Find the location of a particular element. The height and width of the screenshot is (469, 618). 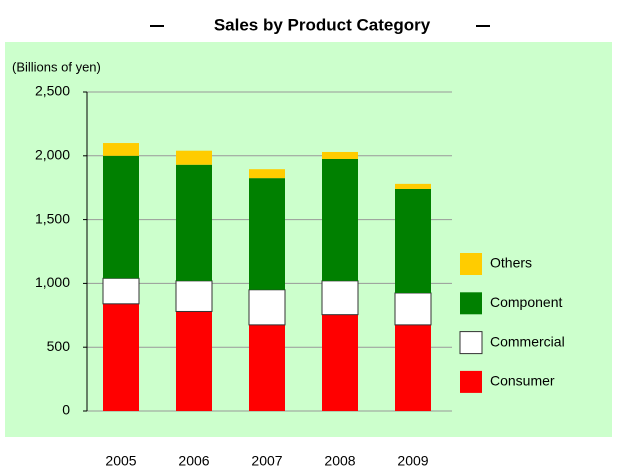

x-tick-label: 2007 is located at coordinates (266, 461).